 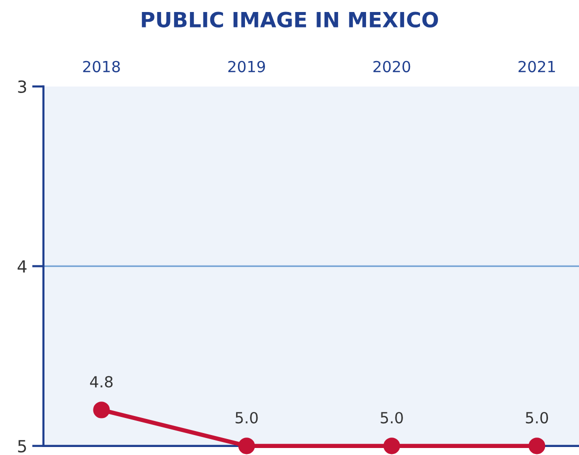 I want to click on x-tick-label: 2018, so click(x=101, y=66).